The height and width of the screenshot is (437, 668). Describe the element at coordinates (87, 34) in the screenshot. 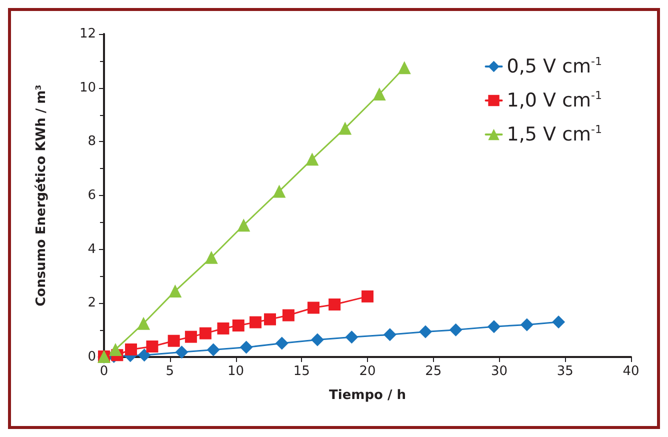

I see `y-tick-label: 12` at that location.